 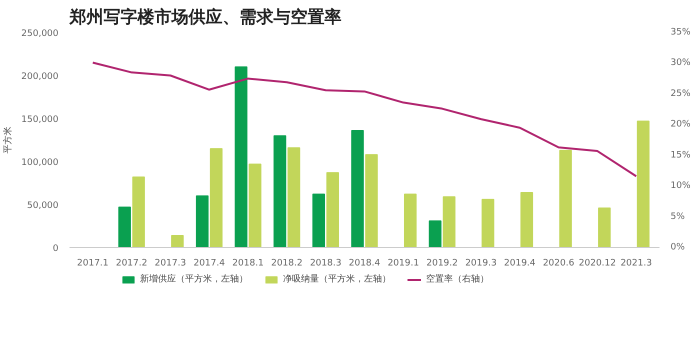 What do you see at coordinates (248, 263) in the screenshot?
I see `x-tick-label: 2018.1` at bounding box center [248, 263].